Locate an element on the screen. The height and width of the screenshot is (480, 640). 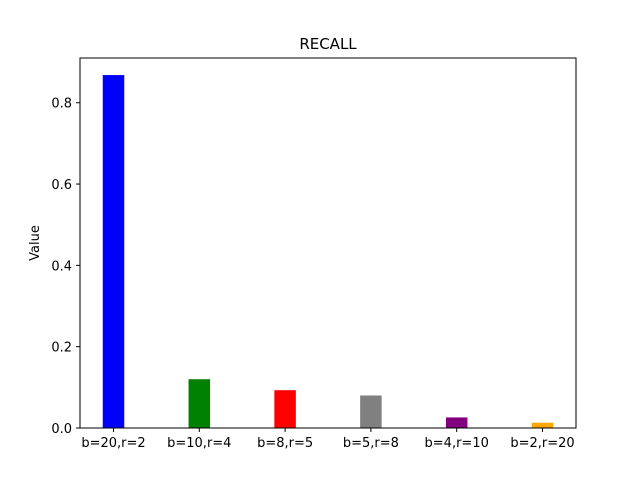
x-tick-label: b=20,r=2 is located at coordinates (113, 443).